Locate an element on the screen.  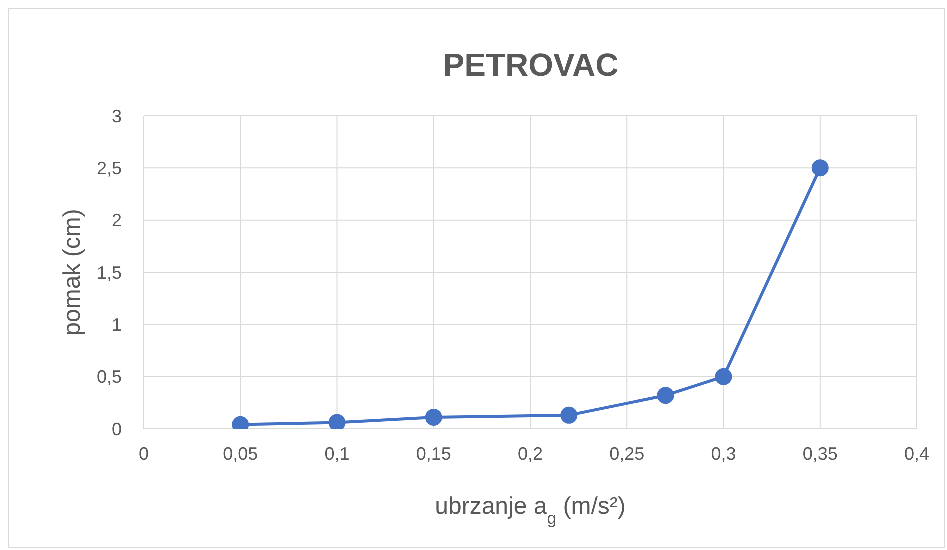
x-tick-label: 0 is located at coordinates (144, 454).